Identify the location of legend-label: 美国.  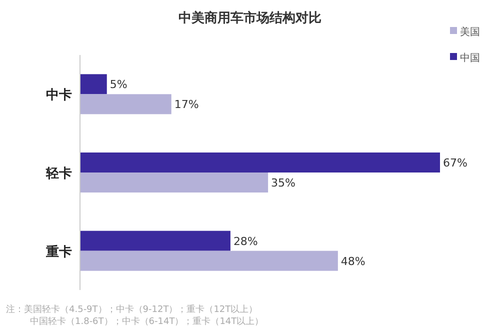
(470, 32).